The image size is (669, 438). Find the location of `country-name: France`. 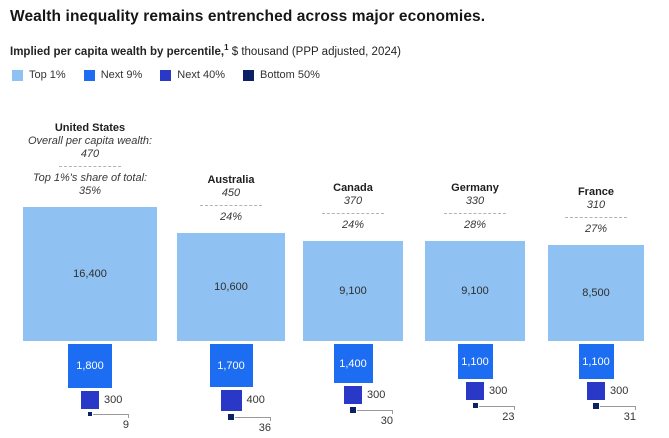

country-name: France is located at coordinates (596, 192).